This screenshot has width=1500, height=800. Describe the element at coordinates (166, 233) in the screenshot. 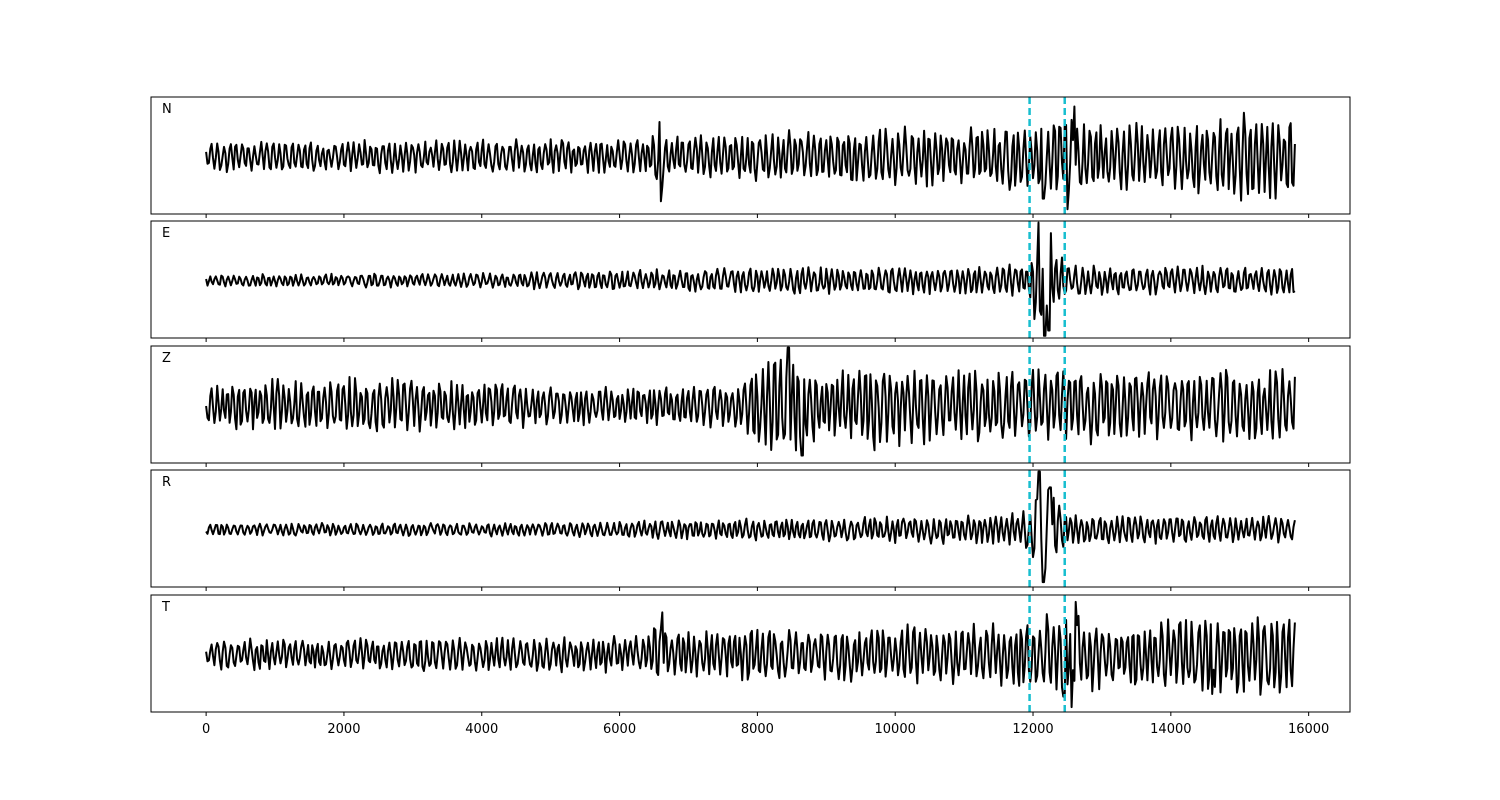

I see `channel-label-e: E` at that location.